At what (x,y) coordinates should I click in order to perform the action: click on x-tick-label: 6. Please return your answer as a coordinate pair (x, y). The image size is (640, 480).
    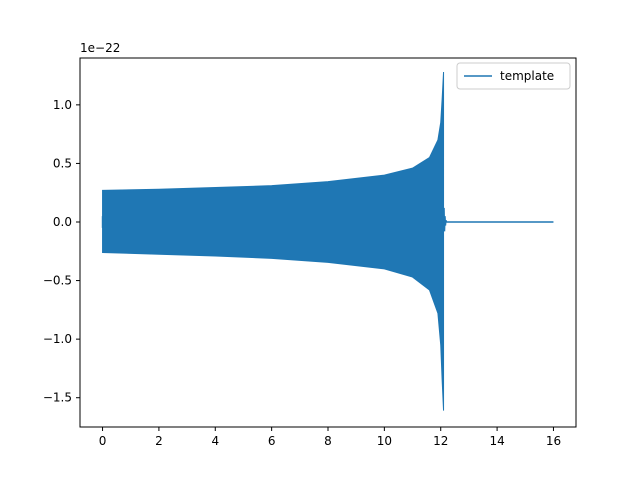
    Looking at the image, I should click on (272, 441).